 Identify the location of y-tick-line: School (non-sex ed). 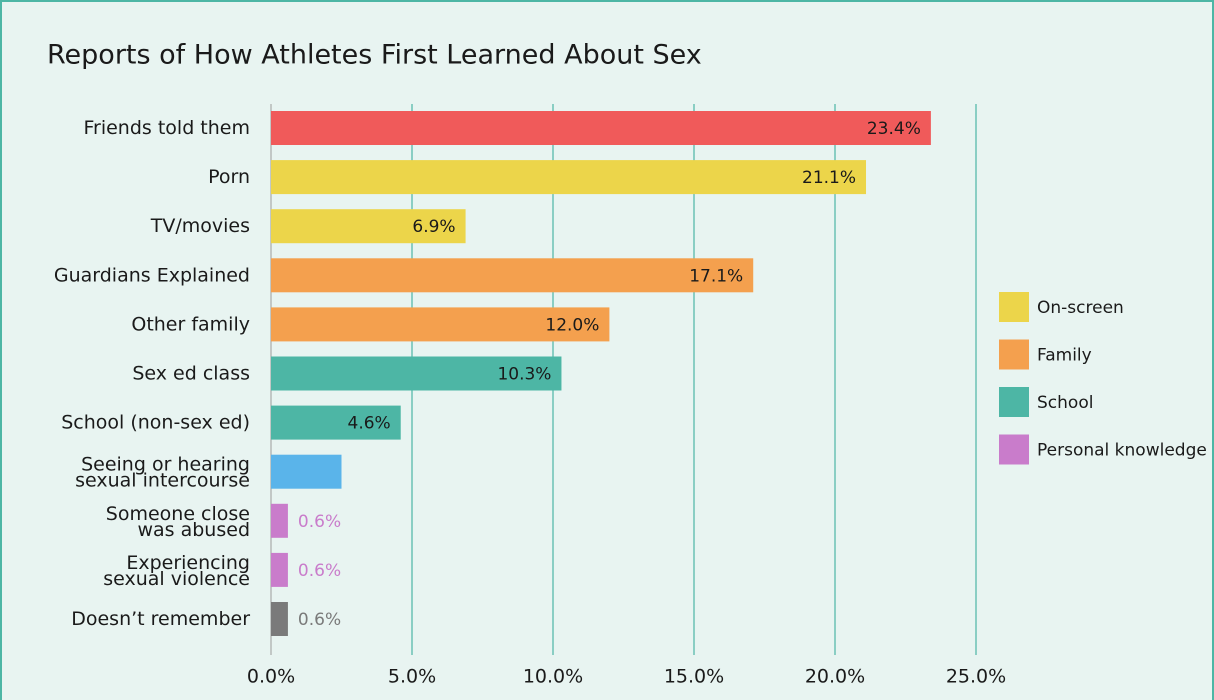
(155, 422).